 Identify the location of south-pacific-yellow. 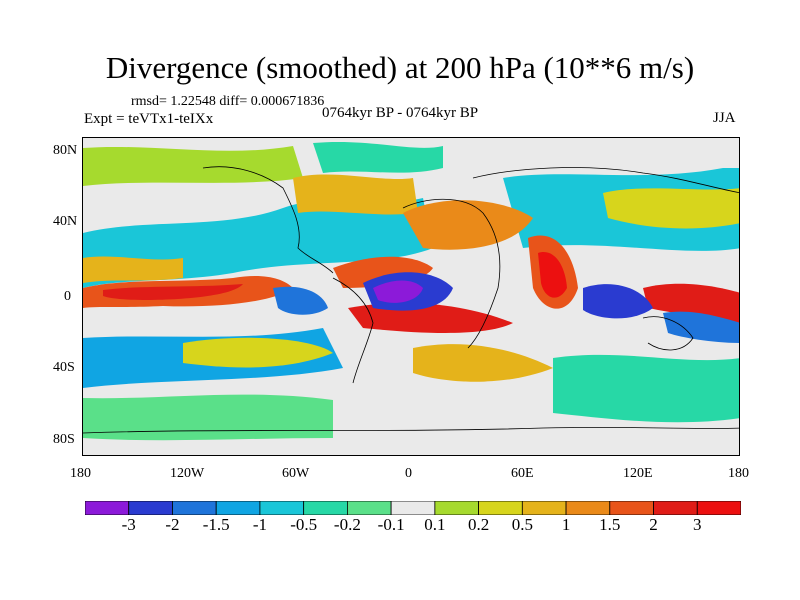
(258, 352).